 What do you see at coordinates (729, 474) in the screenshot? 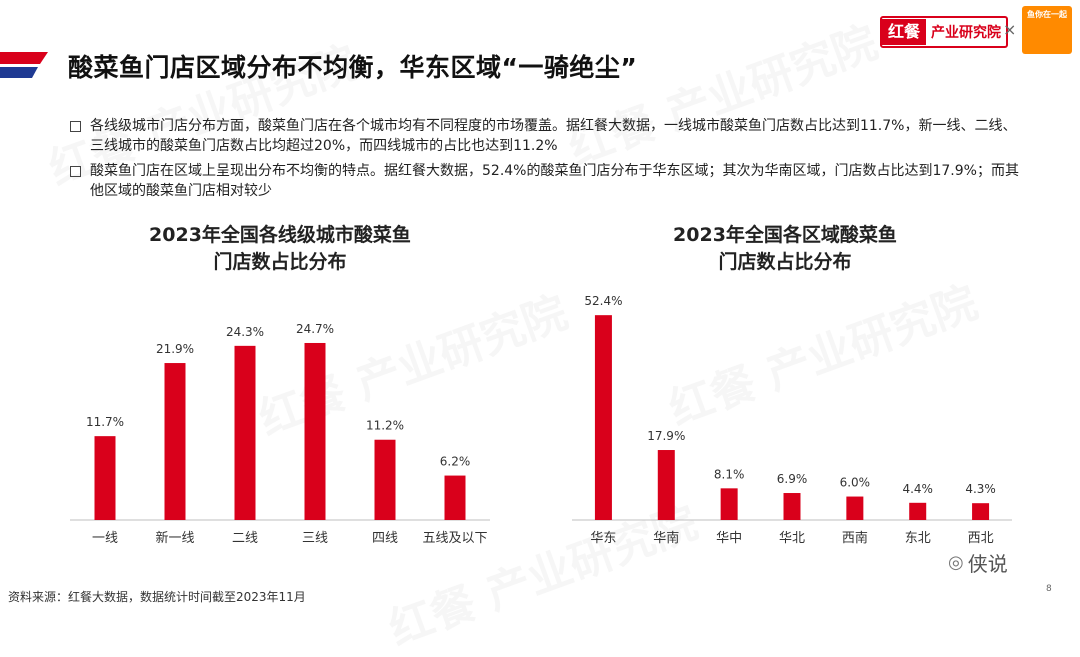
I see `data-label: 8.1%` at bounding box center [729, 474].